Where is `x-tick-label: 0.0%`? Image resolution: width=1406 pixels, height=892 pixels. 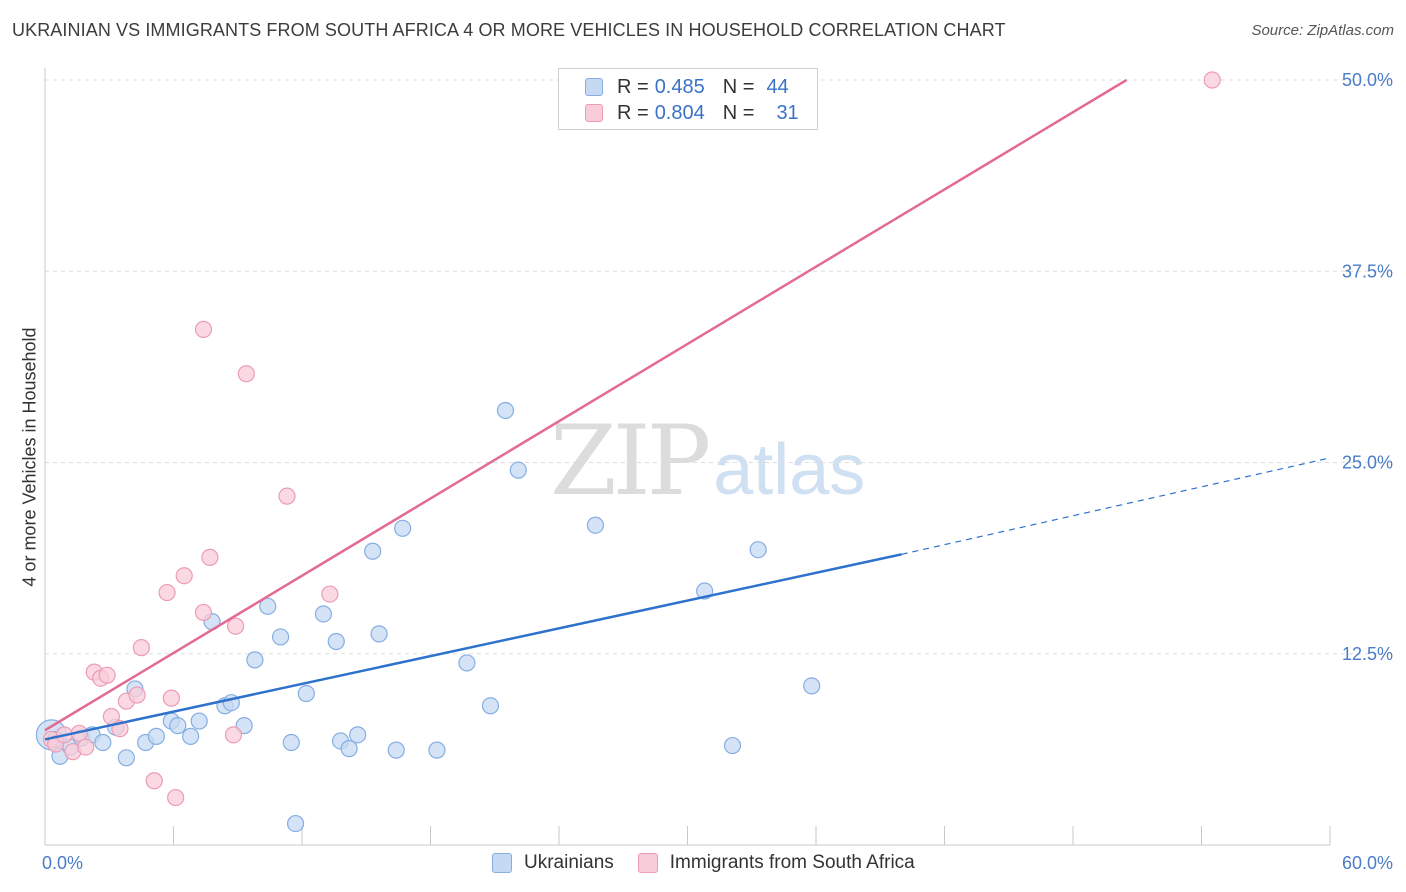
x-tick-label: 0.0% is located at coordinates (62, 863).